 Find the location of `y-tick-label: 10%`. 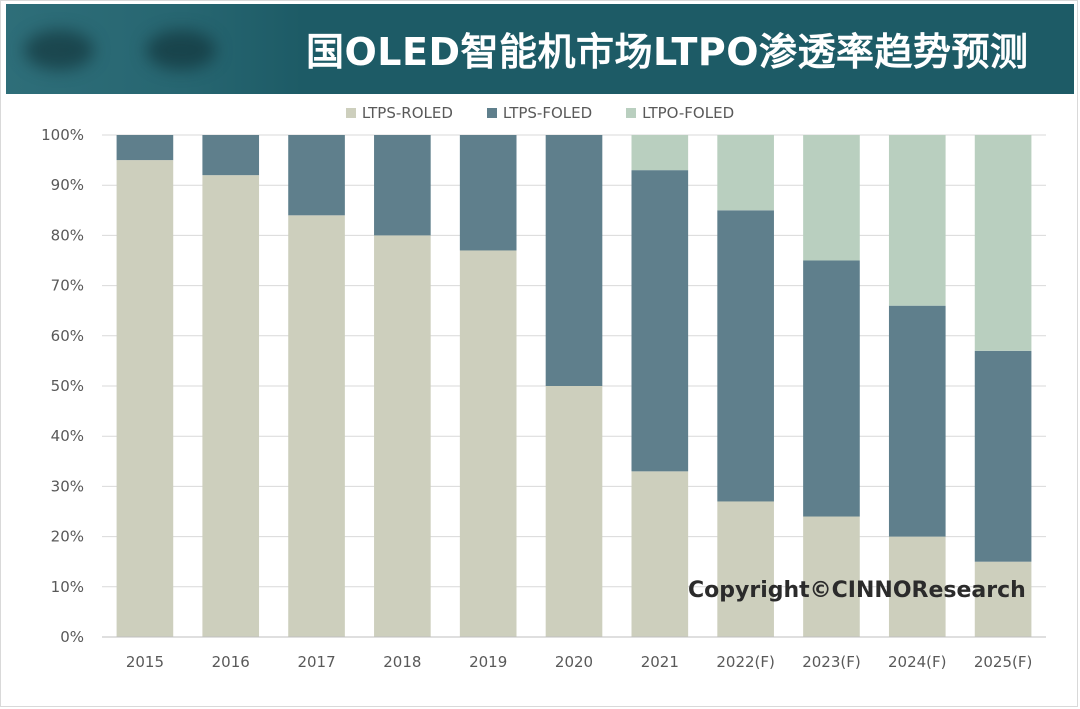

y-tick-label: 10% is located at coordinates (67, 587).